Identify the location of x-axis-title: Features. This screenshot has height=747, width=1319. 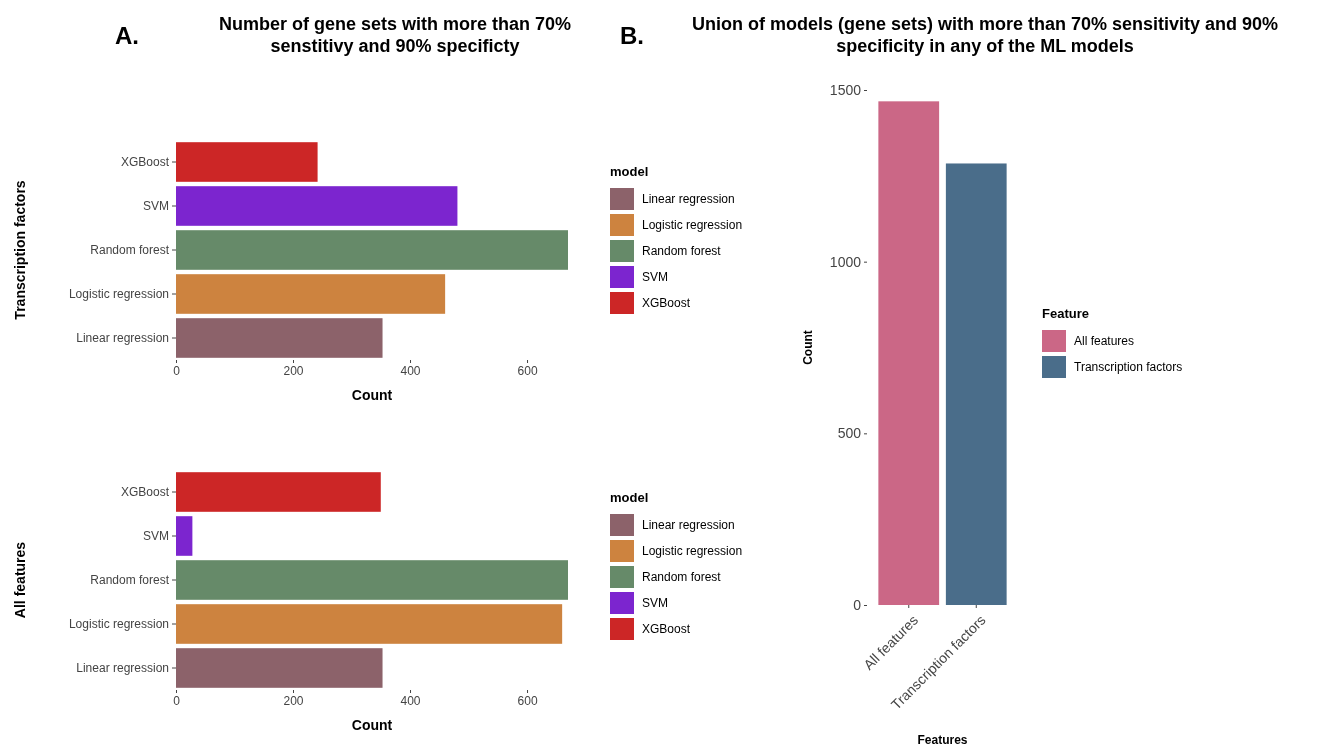
(942, 740).